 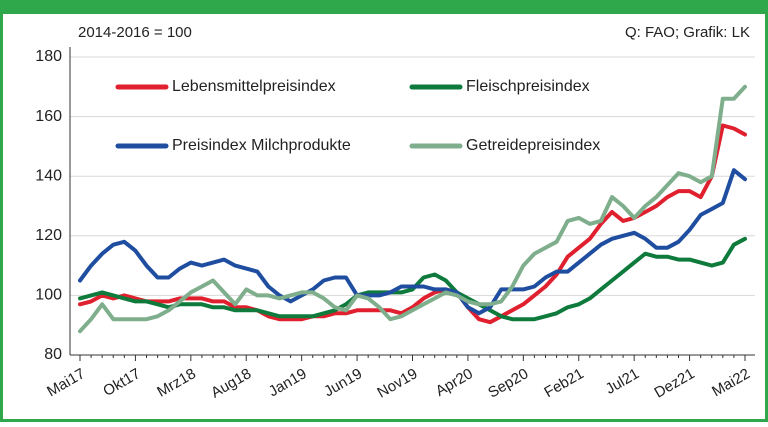 I want to click on note: 2014-2016 = 100, so click(x=135, y=32).